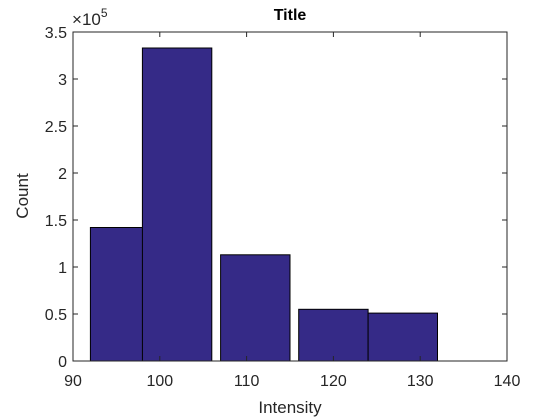 The height and width of the screenshot is (420, 560). Describe the element at coordinates (56, 33) in the screenshot. I see `y-tick-label: 3.5` at that location.